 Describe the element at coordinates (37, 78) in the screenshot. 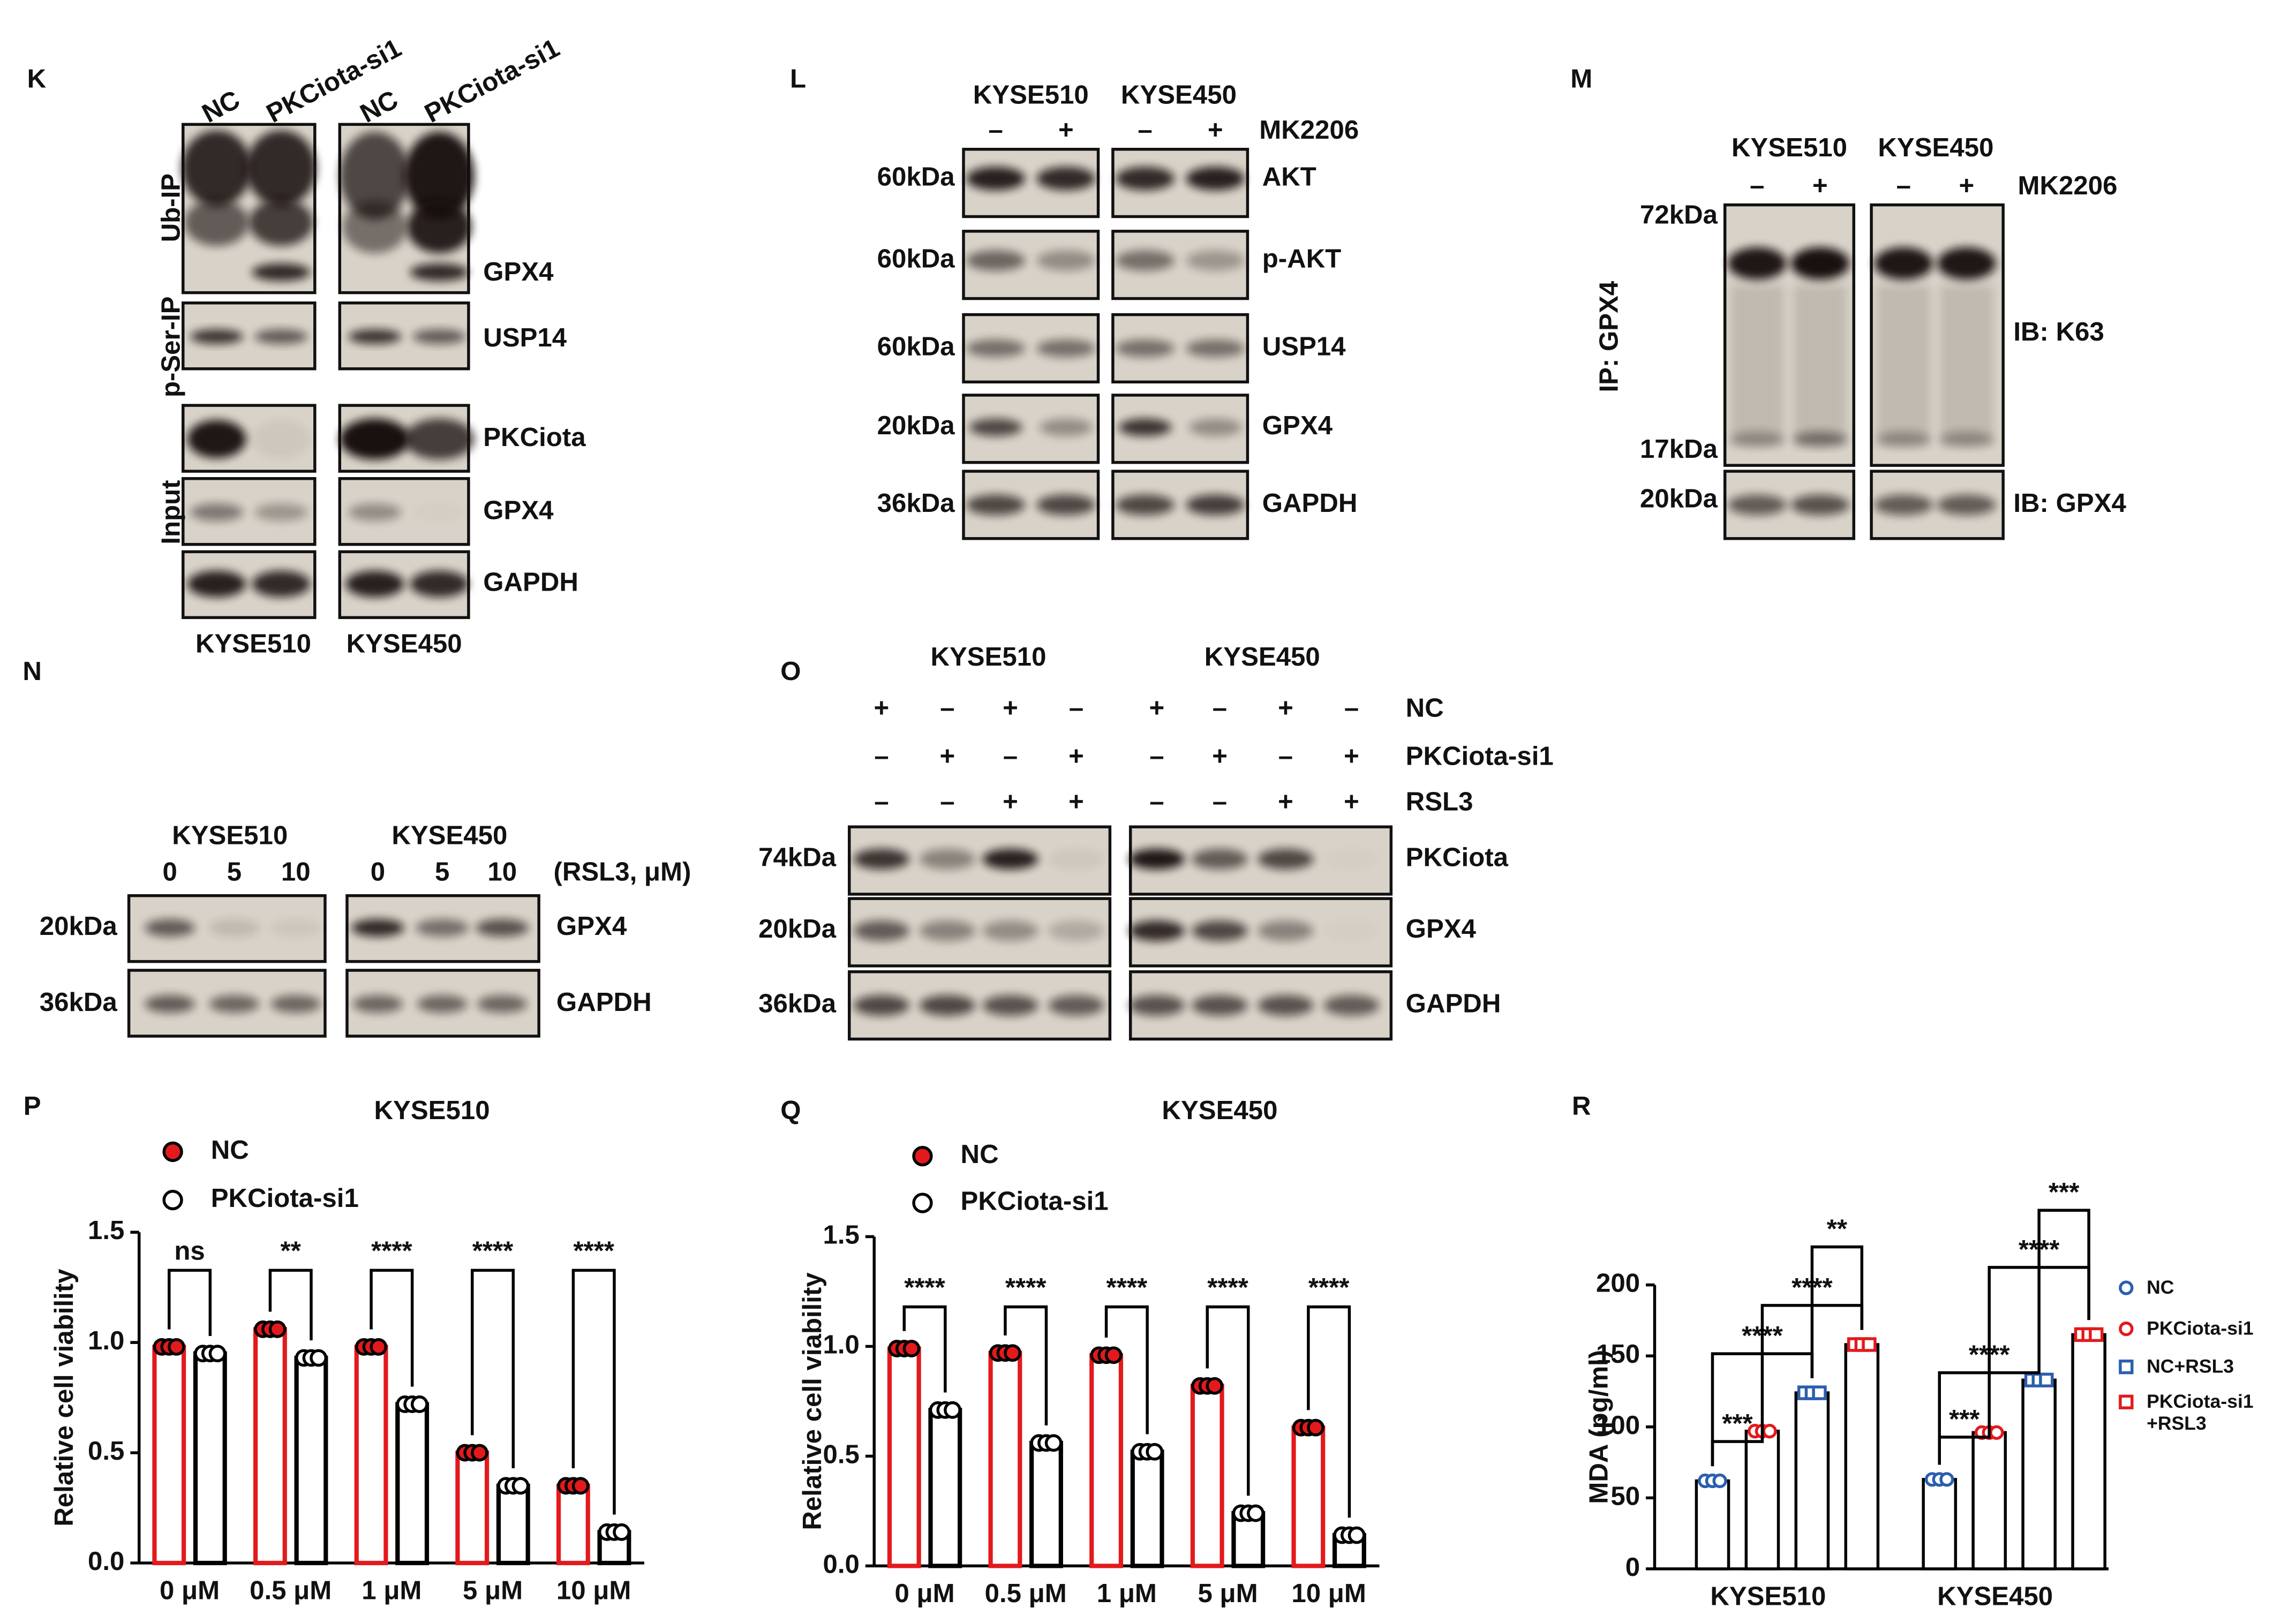

I see `panel-letter: K` at that location.